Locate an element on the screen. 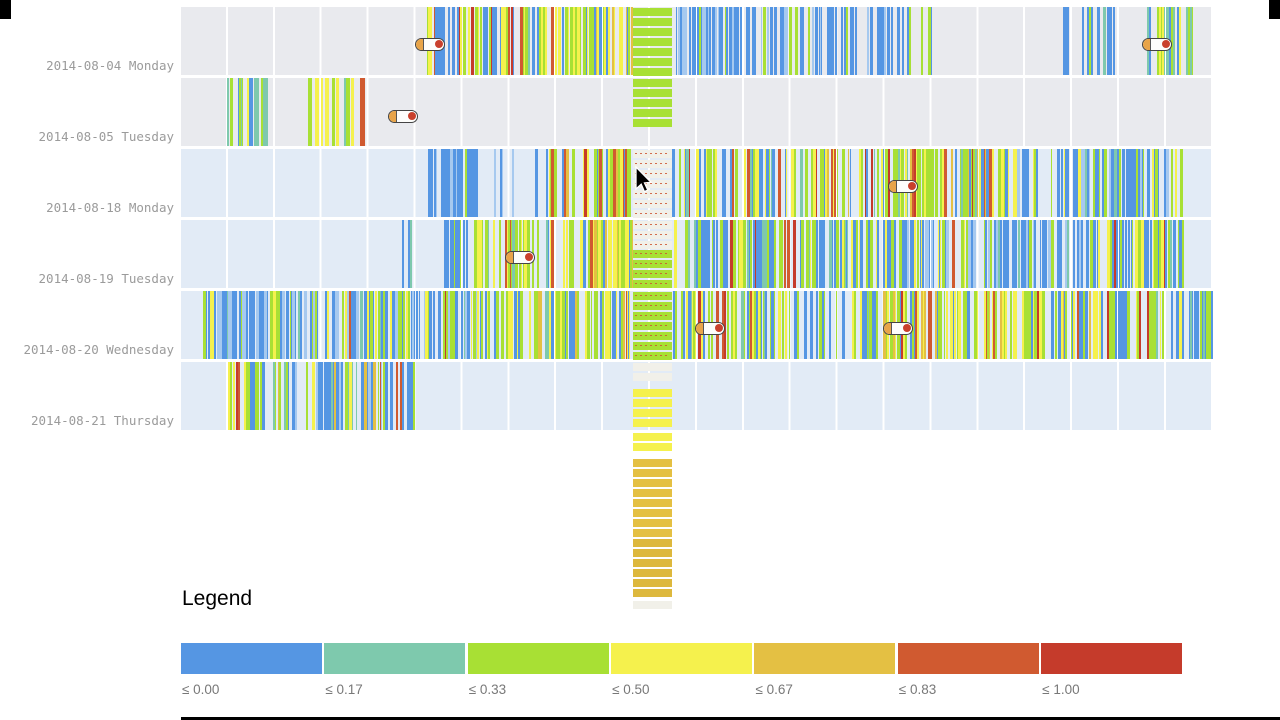  legend-bin: ≤ 0.83 is located at coordinates (968, 670).